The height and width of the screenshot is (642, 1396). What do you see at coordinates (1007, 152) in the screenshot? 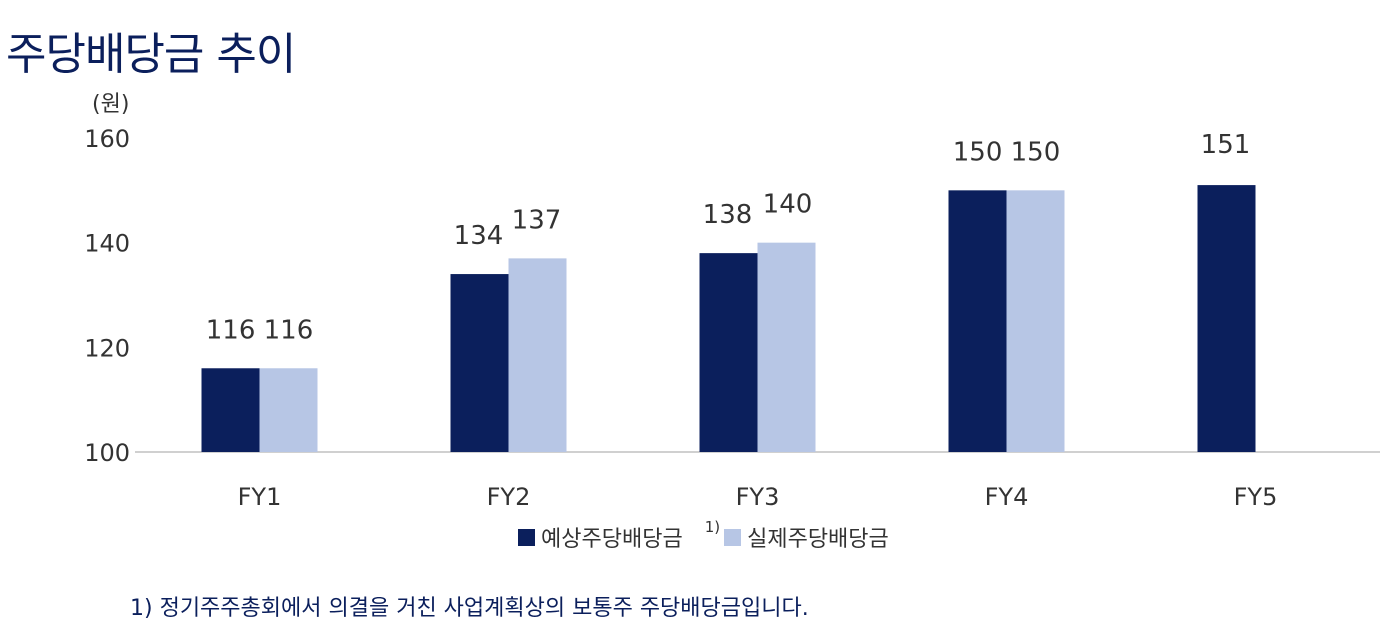
I see `data-label-fy4: 150 150` at bounding box center [1007, 152].